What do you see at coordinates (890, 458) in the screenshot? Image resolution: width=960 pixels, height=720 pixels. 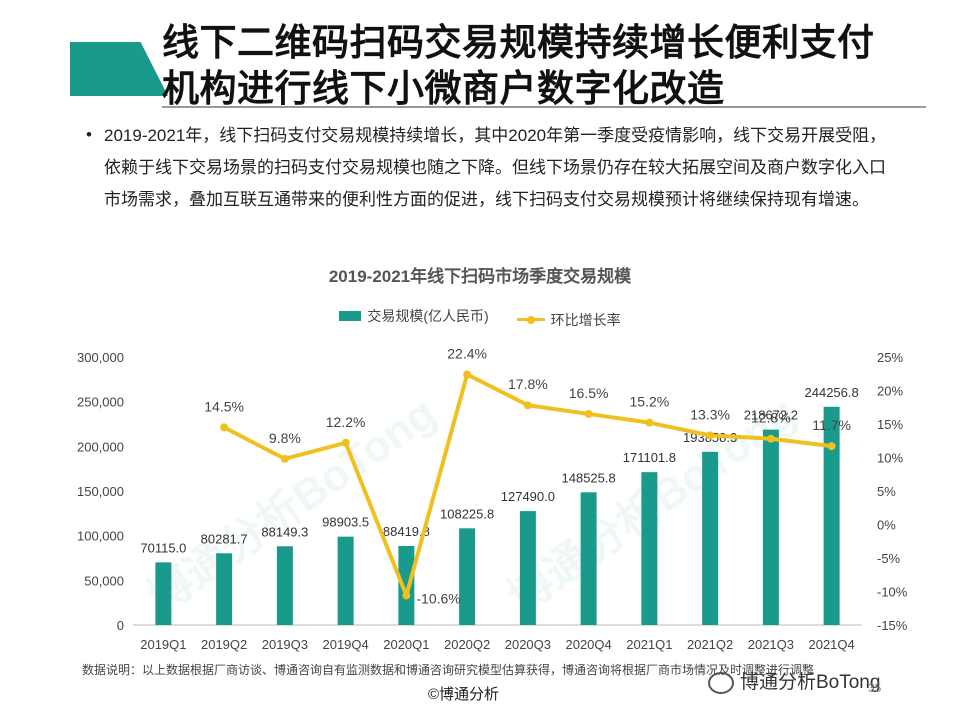 I see `y-right-tick-label: 10%` at bounding box center [890, 458].